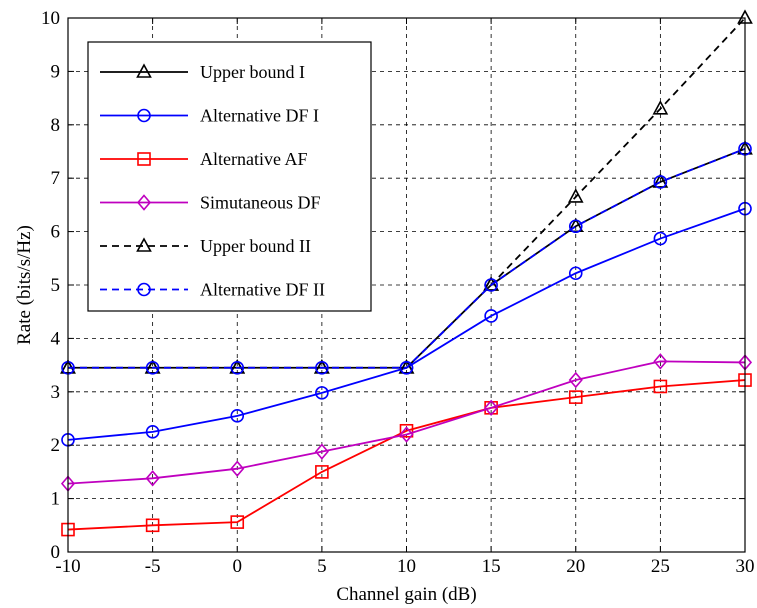  What do you see at coordinates (260, 203) in the screenshot?
I see `legend-label: Simutaneous DF` at bounding box center [260, 203].